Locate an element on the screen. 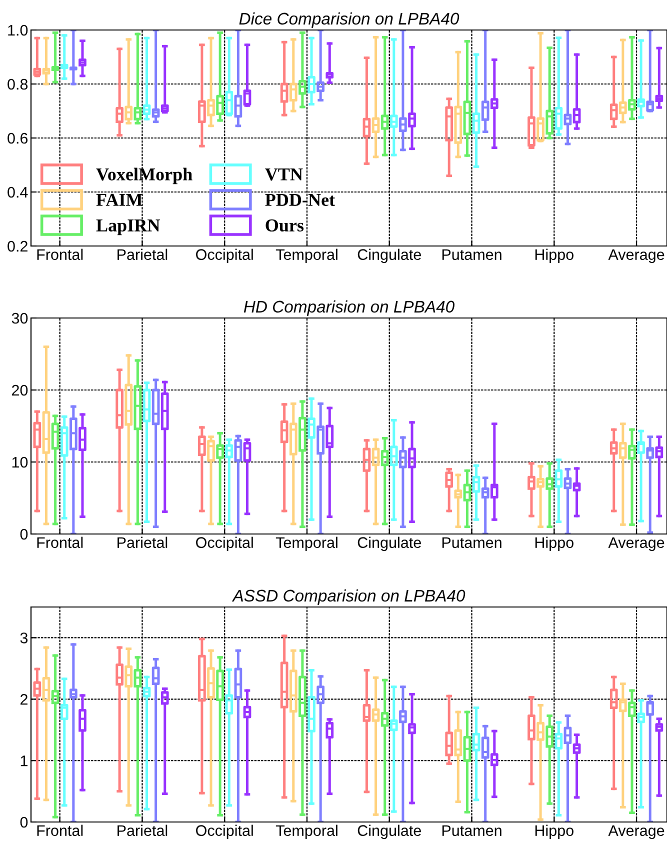 Image resolution: width=667 pixels, height=844 pixels. legend-label: FAIM is located at coordinates (119, 200).